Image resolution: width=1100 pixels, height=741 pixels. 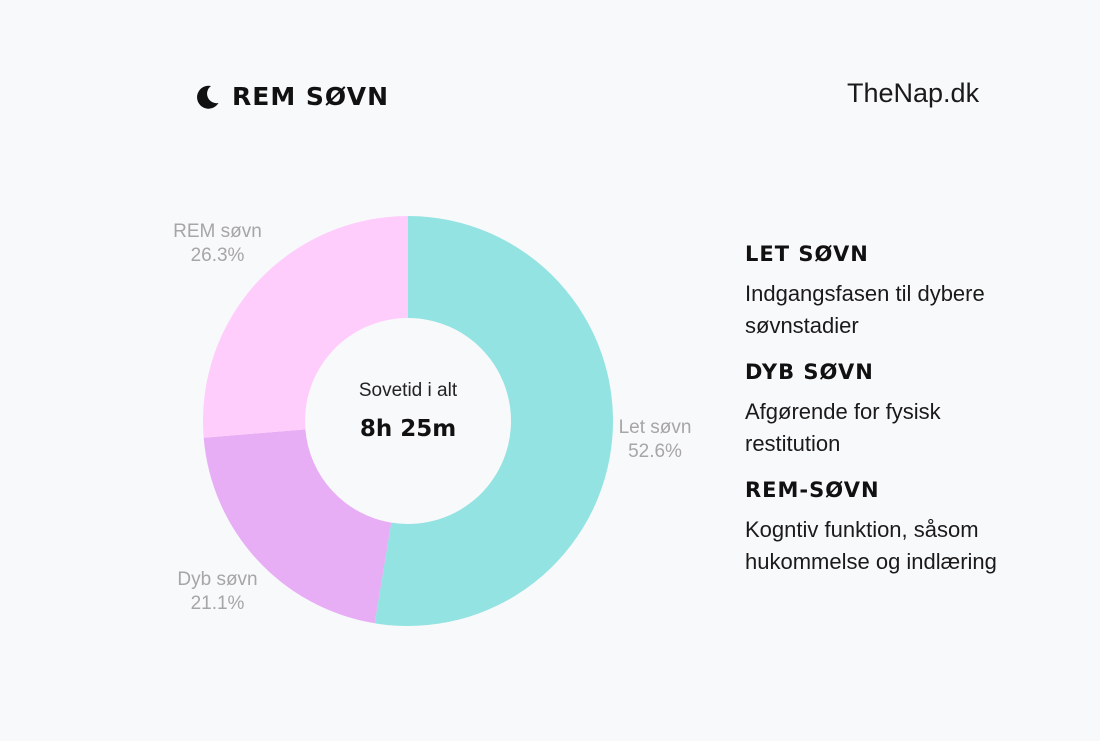 What do you see at coordinates (895, 310) in the screenshot?
I see `legend-desc: Indgangsfasen til dybere søvnstadier` at bounding box center [895, 310].